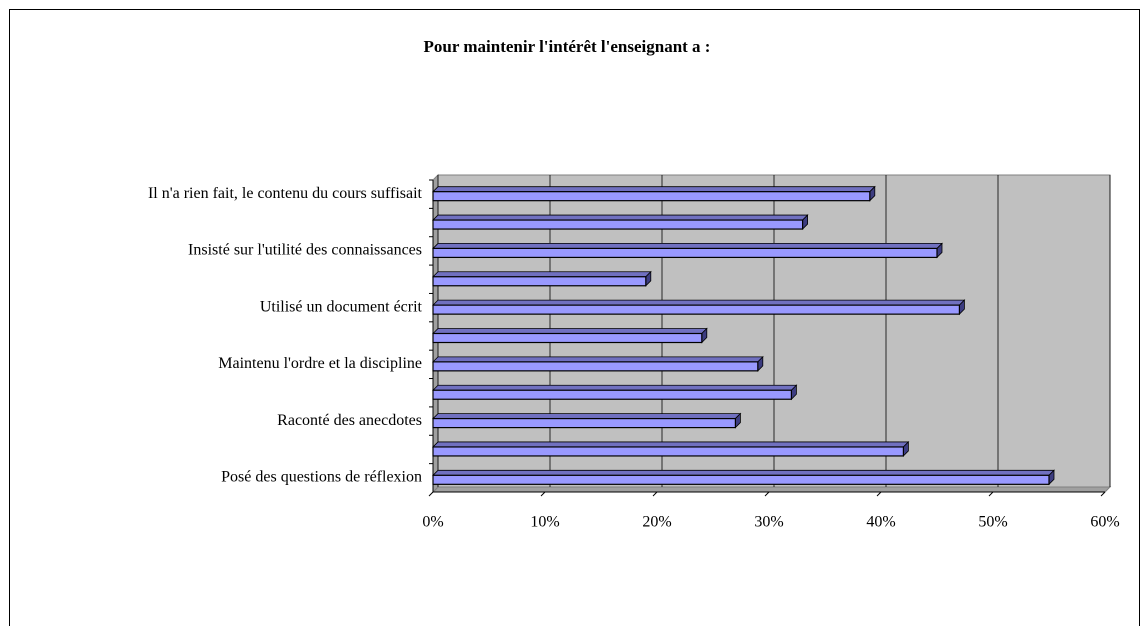 The image size is (1143, 626). What do you see at coordinates (320, 363) in the screenshot?
I see `y-tick-label: Maintenu l'ordre et la discipline` at bounding box center [320, 363].